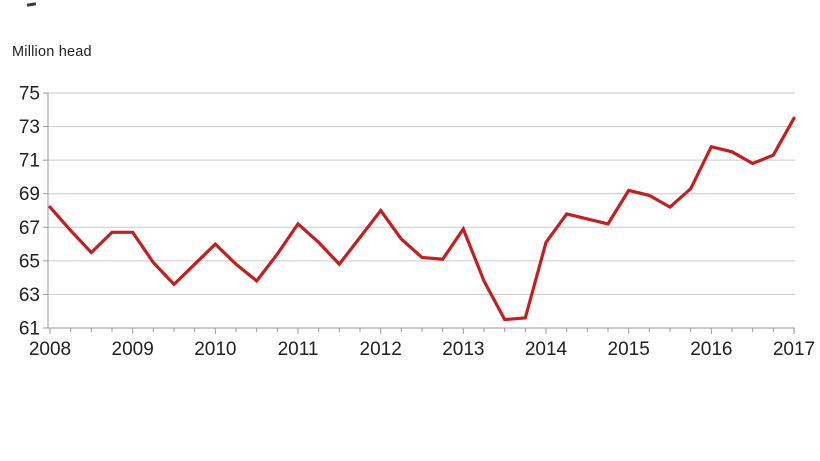  What do you see at coordinates (29, 94) in the screenshot?
I see `y-tick-label: 75` at bounding box center [29, 94].